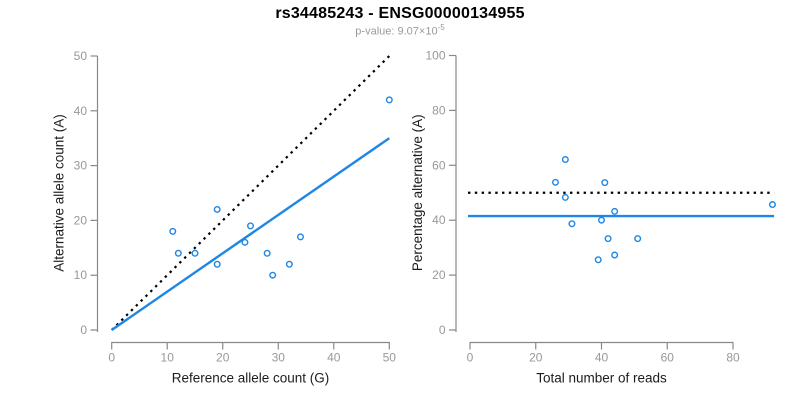 This screenshot has width=800, height=400. Describe the element at coordinates (390, 358) in the screenshot. I see `left-x-tick-label: 50` at that location.